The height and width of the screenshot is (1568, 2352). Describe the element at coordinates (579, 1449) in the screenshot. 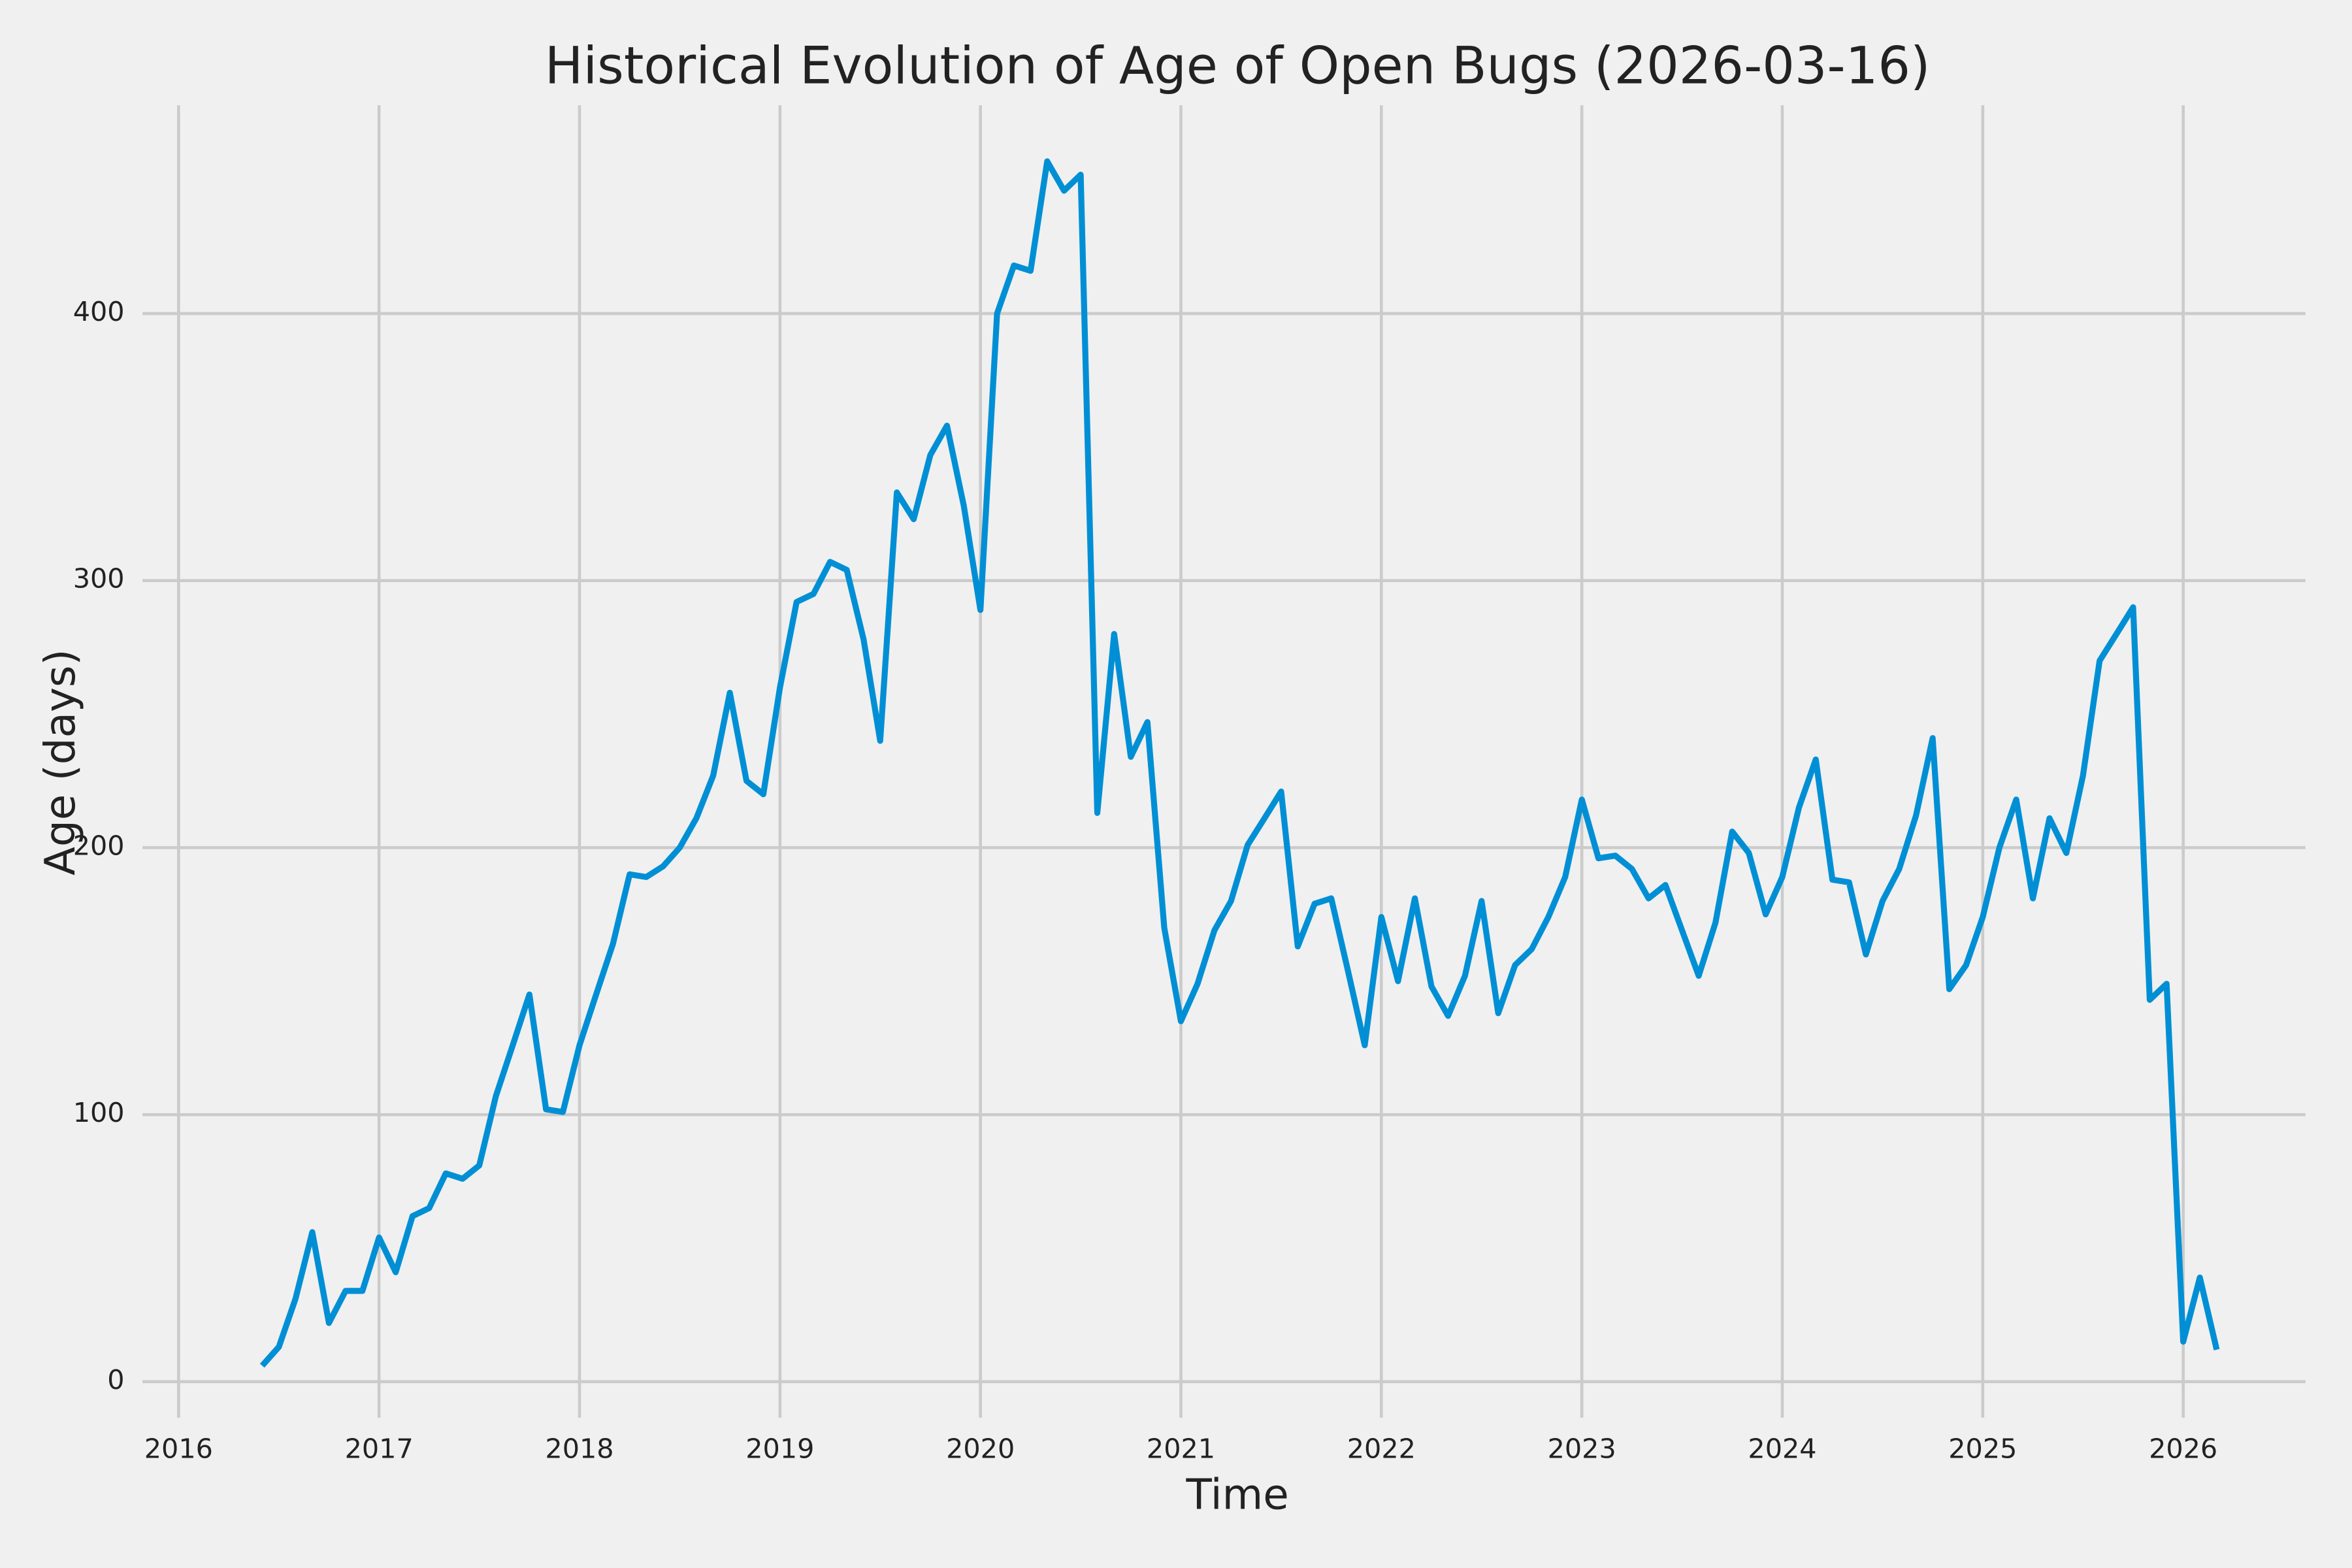

I see `x-tick-label: 2018` at that location.